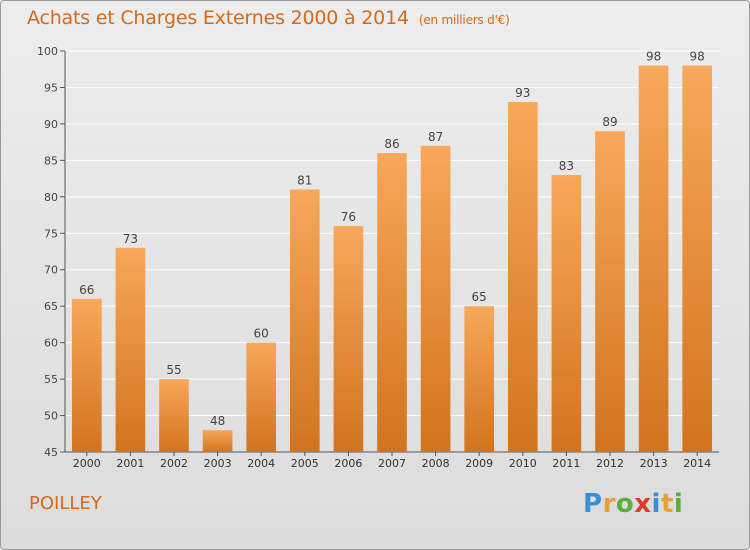 The image size is (750, 550). What do you see at coordinates (51, 343) in the screenshot?
I see `y-tick-label: 60` at bounding box center [51, 343].